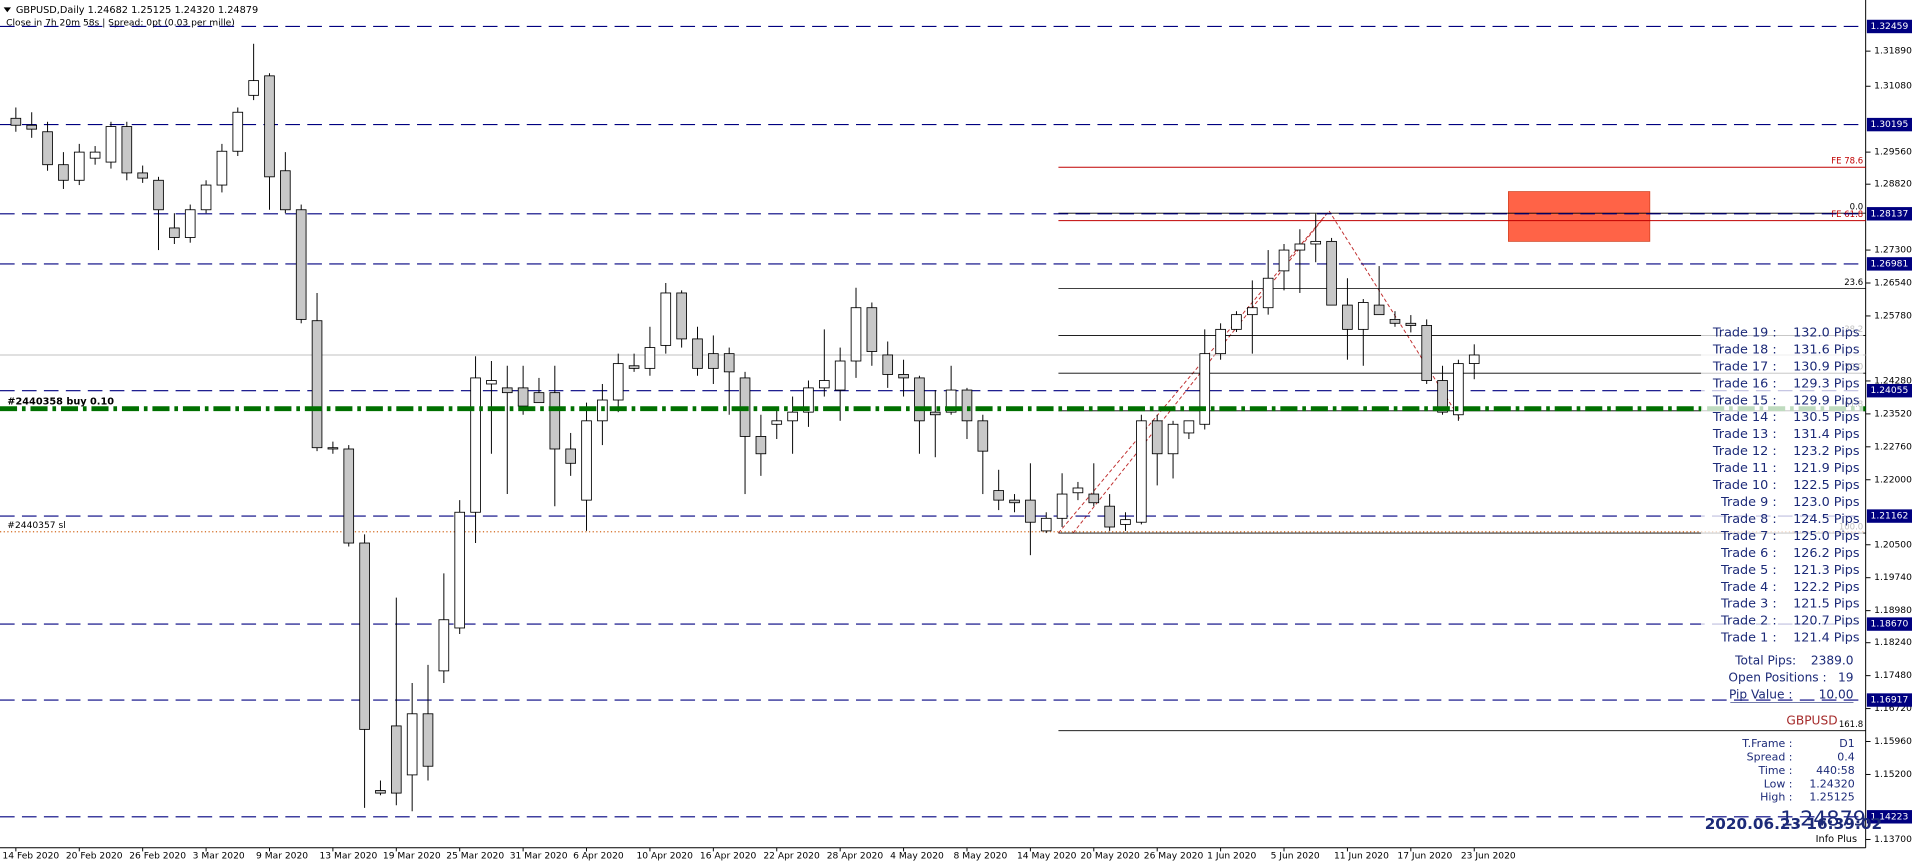  What do you see at coordinates (1846, 678) in the screenshot?
I see `total-value: 19` at bounding box center [1846, 678].